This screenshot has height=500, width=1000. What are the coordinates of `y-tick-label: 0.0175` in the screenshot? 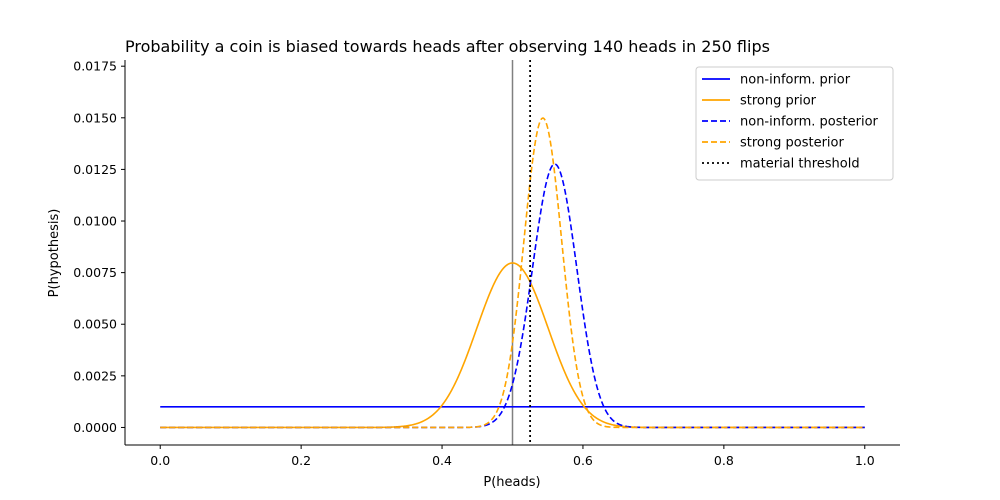 It's located at (95, 66).